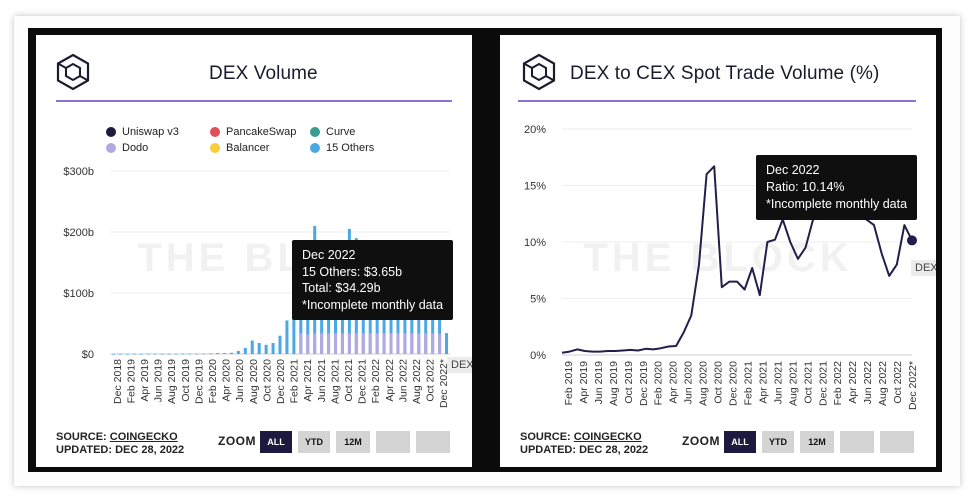 The width and height of the screenshot is (972, 497). I want to click on legend-label: Curve, so click(341, 132).